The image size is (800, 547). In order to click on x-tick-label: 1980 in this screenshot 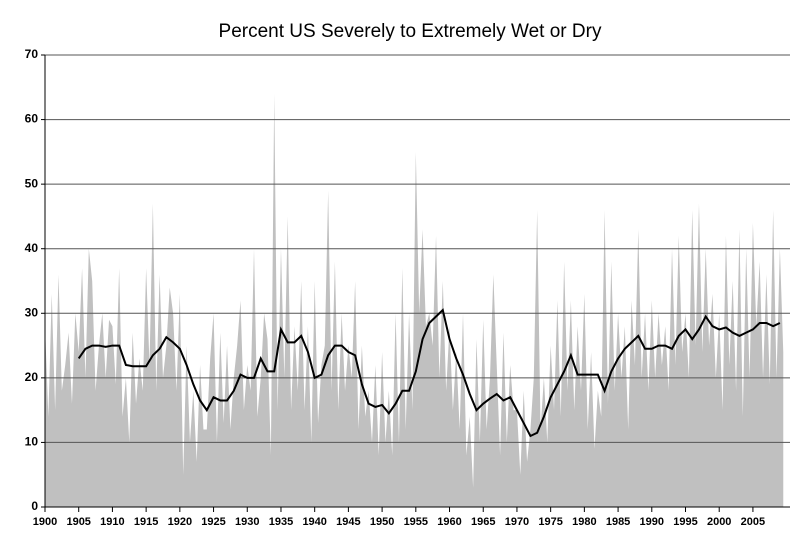, I will do `click(584, 522)`.